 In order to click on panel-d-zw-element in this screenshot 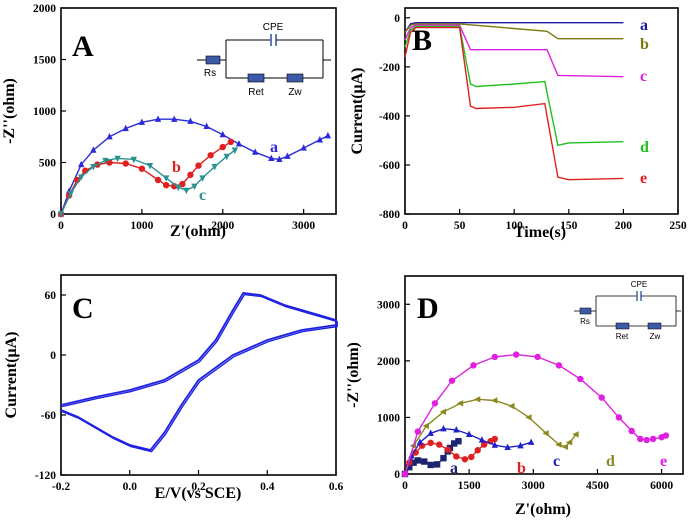, I will do `click(654, 326)`.